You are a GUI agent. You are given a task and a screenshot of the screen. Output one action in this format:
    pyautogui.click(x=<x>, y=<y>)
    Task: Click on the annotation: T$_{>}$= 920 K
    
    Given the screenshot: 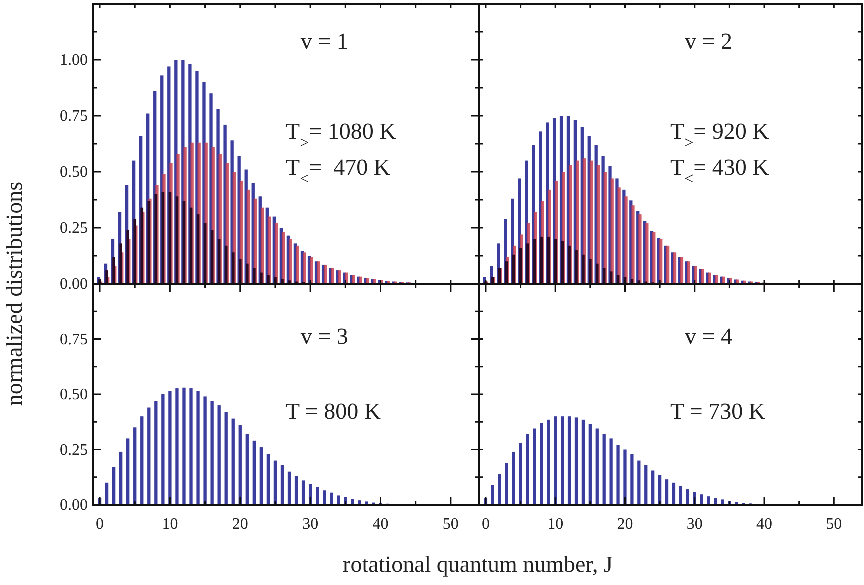 What is the action you would take?
    pyautogui.click(x=720, y=135)
    